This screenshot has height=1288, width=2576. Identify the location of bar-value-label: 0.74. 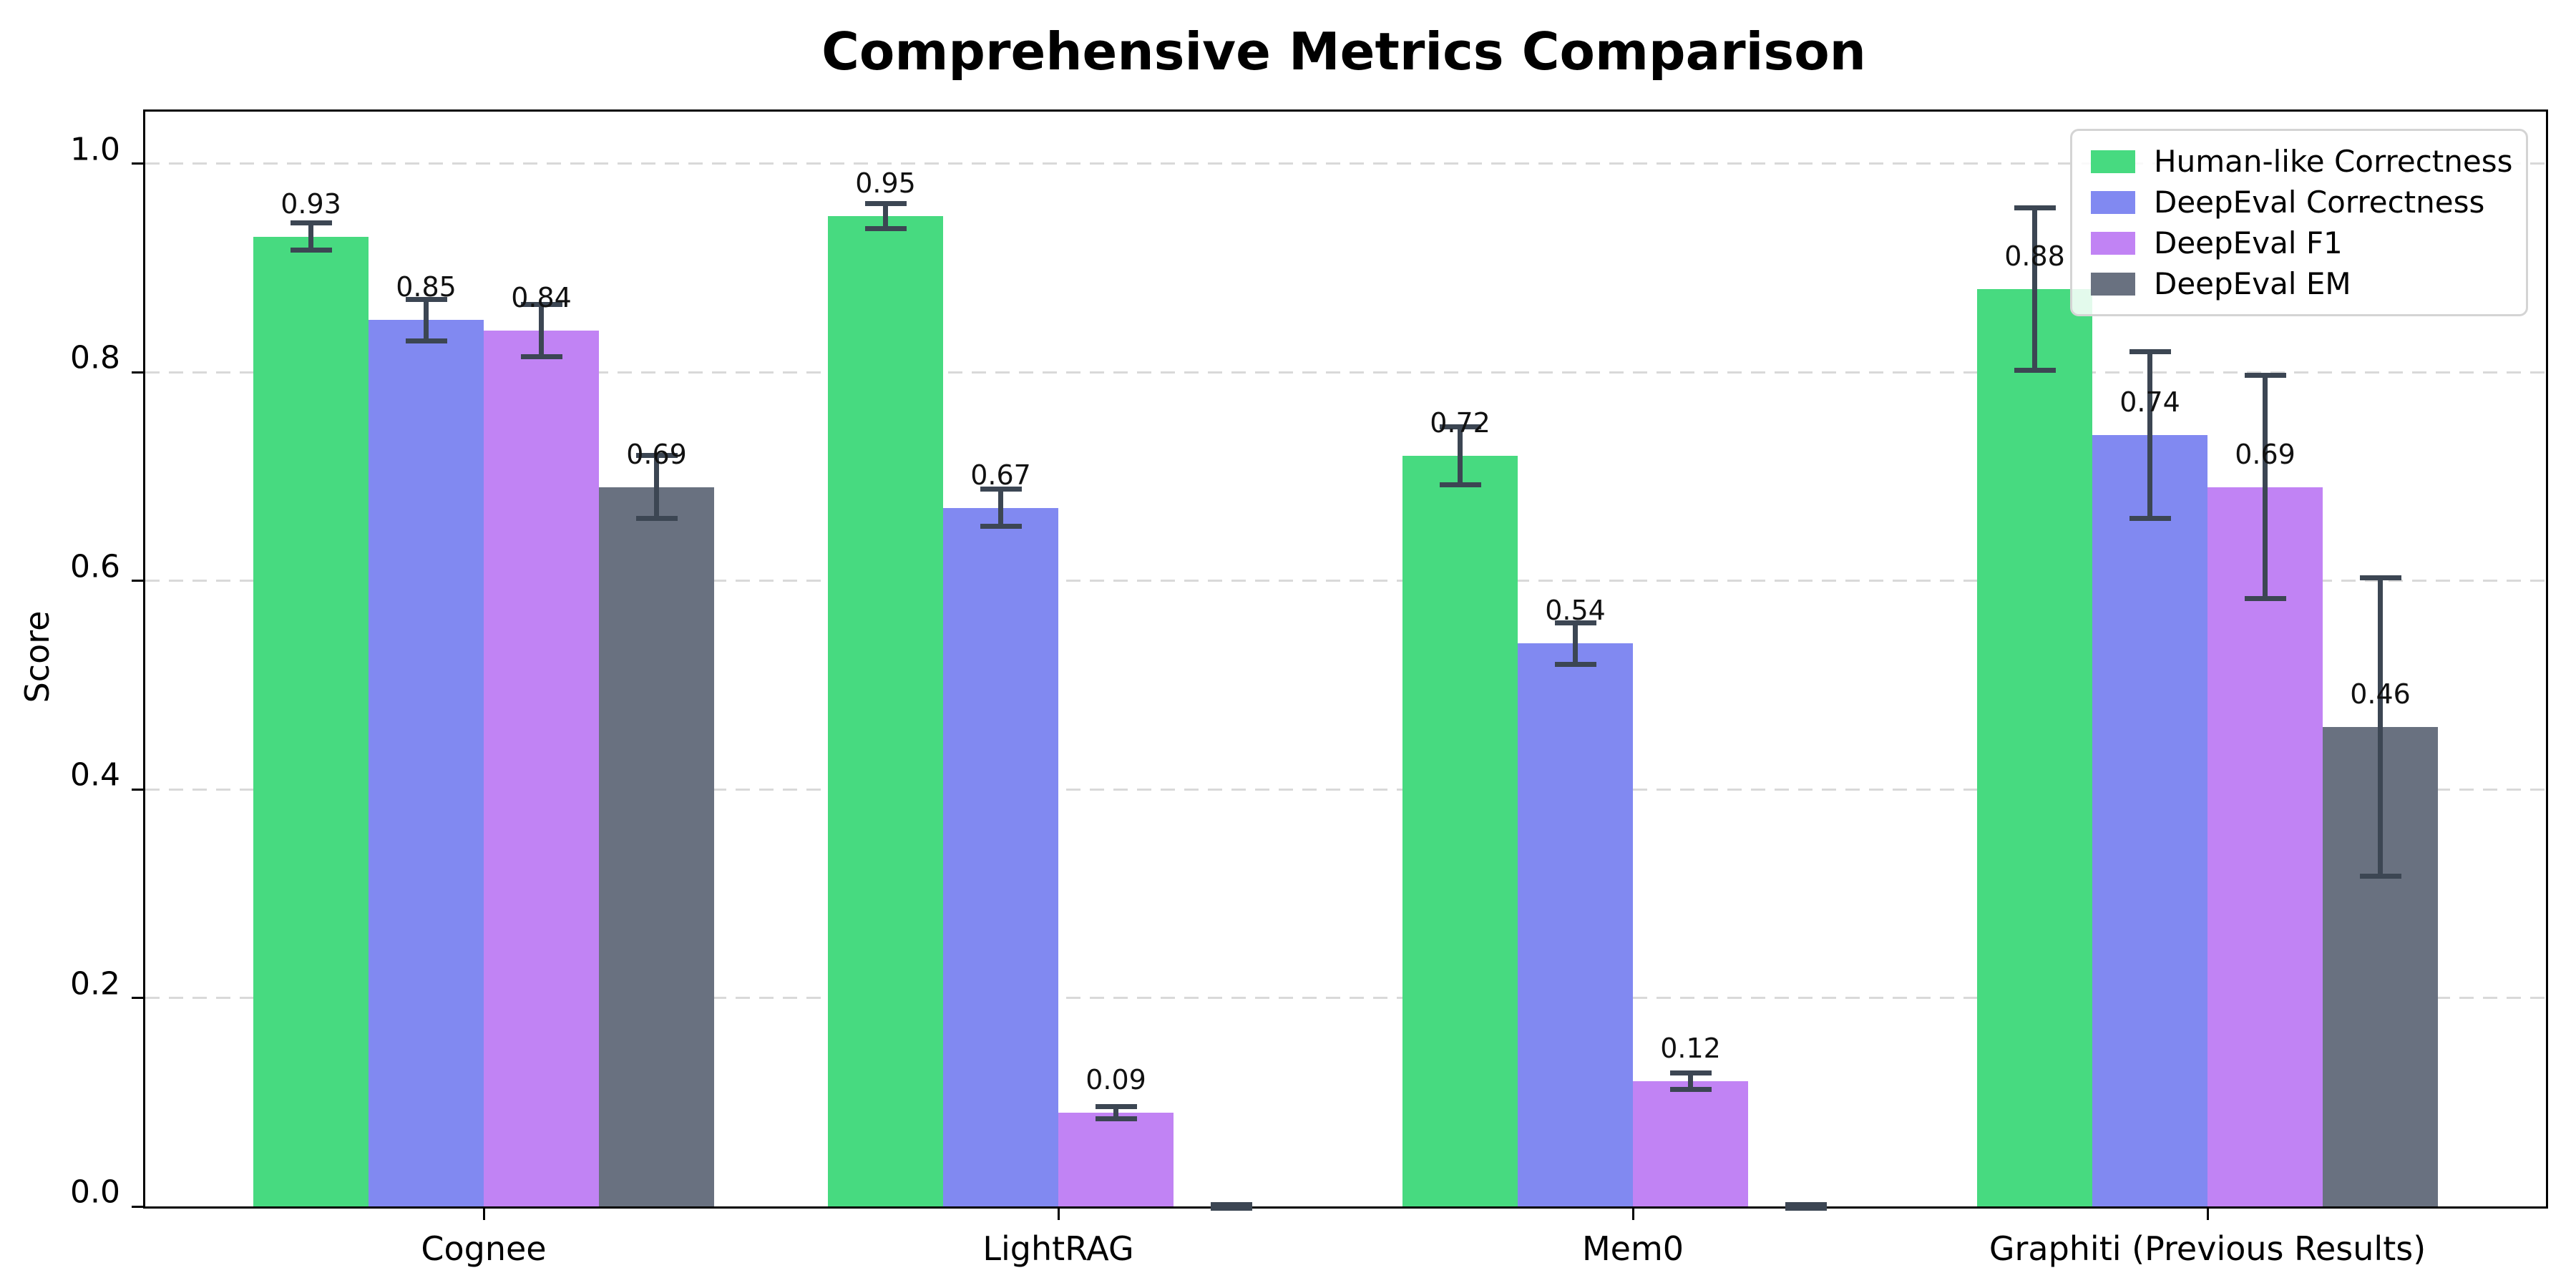
(2149, 402).